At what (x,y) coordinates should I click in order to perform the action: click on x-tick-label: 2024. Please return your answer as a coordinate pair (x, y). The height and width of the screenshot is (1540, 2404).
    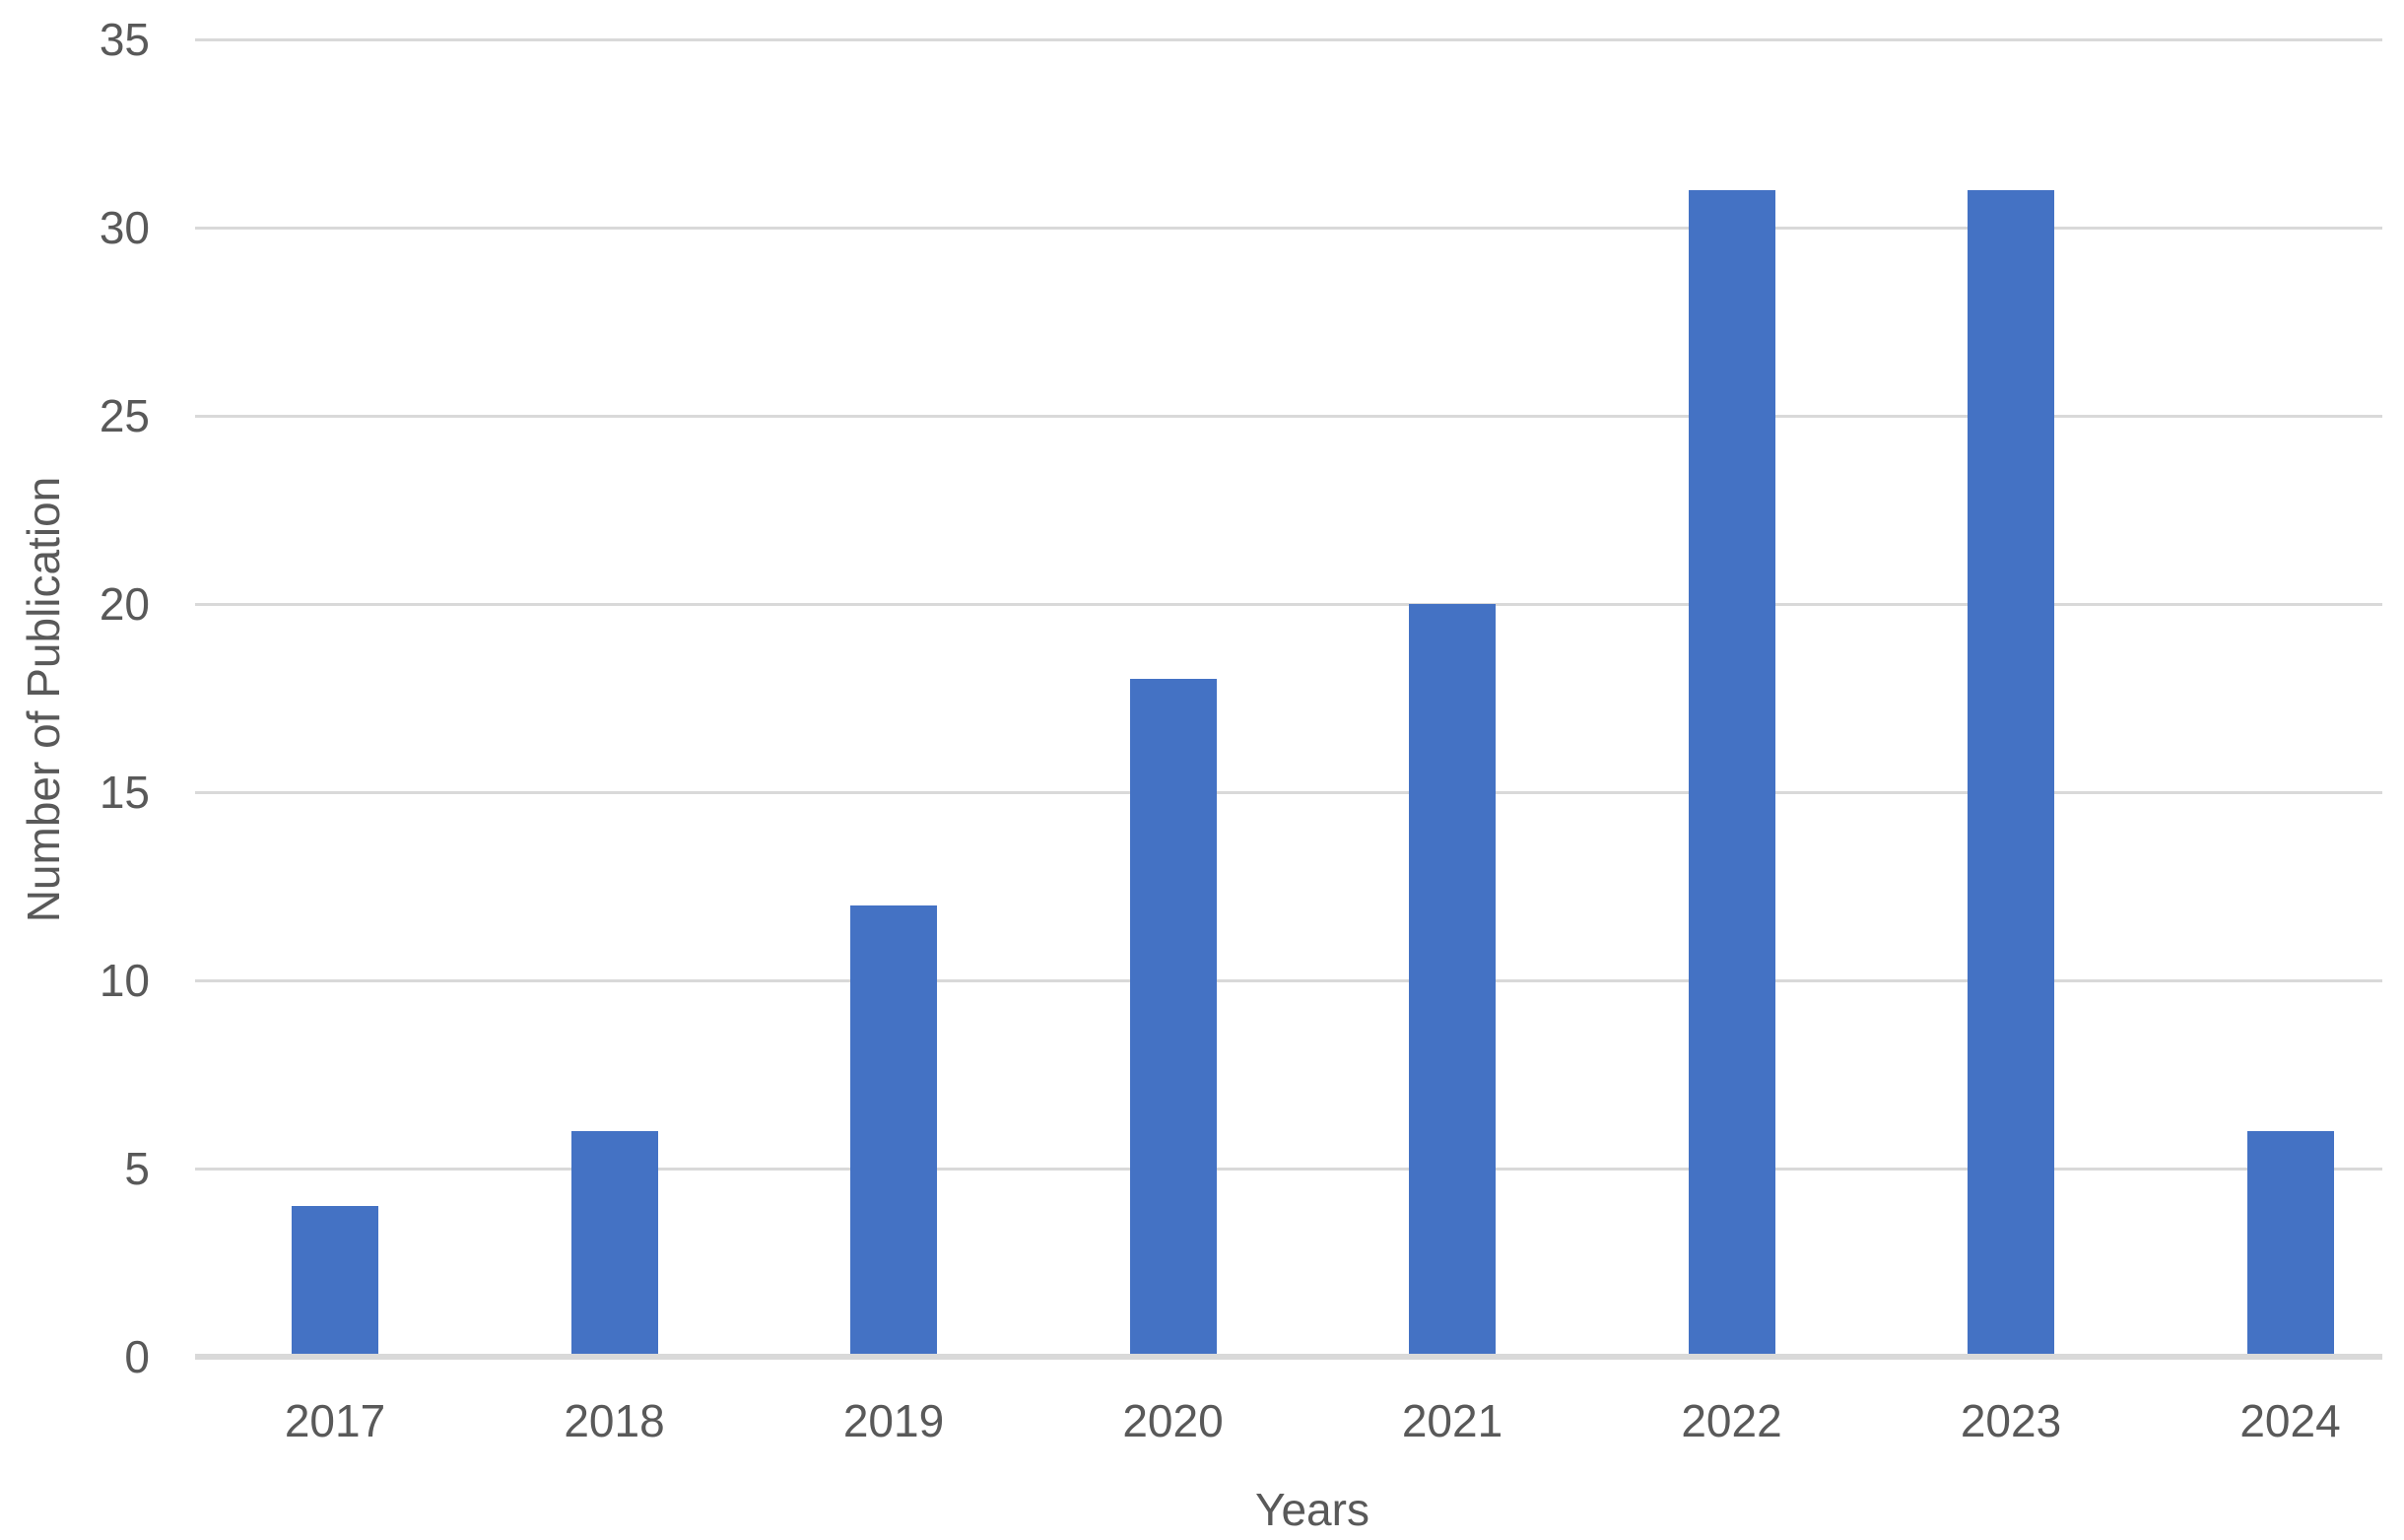
    Looking at the image, I should click on (2290, 1421).